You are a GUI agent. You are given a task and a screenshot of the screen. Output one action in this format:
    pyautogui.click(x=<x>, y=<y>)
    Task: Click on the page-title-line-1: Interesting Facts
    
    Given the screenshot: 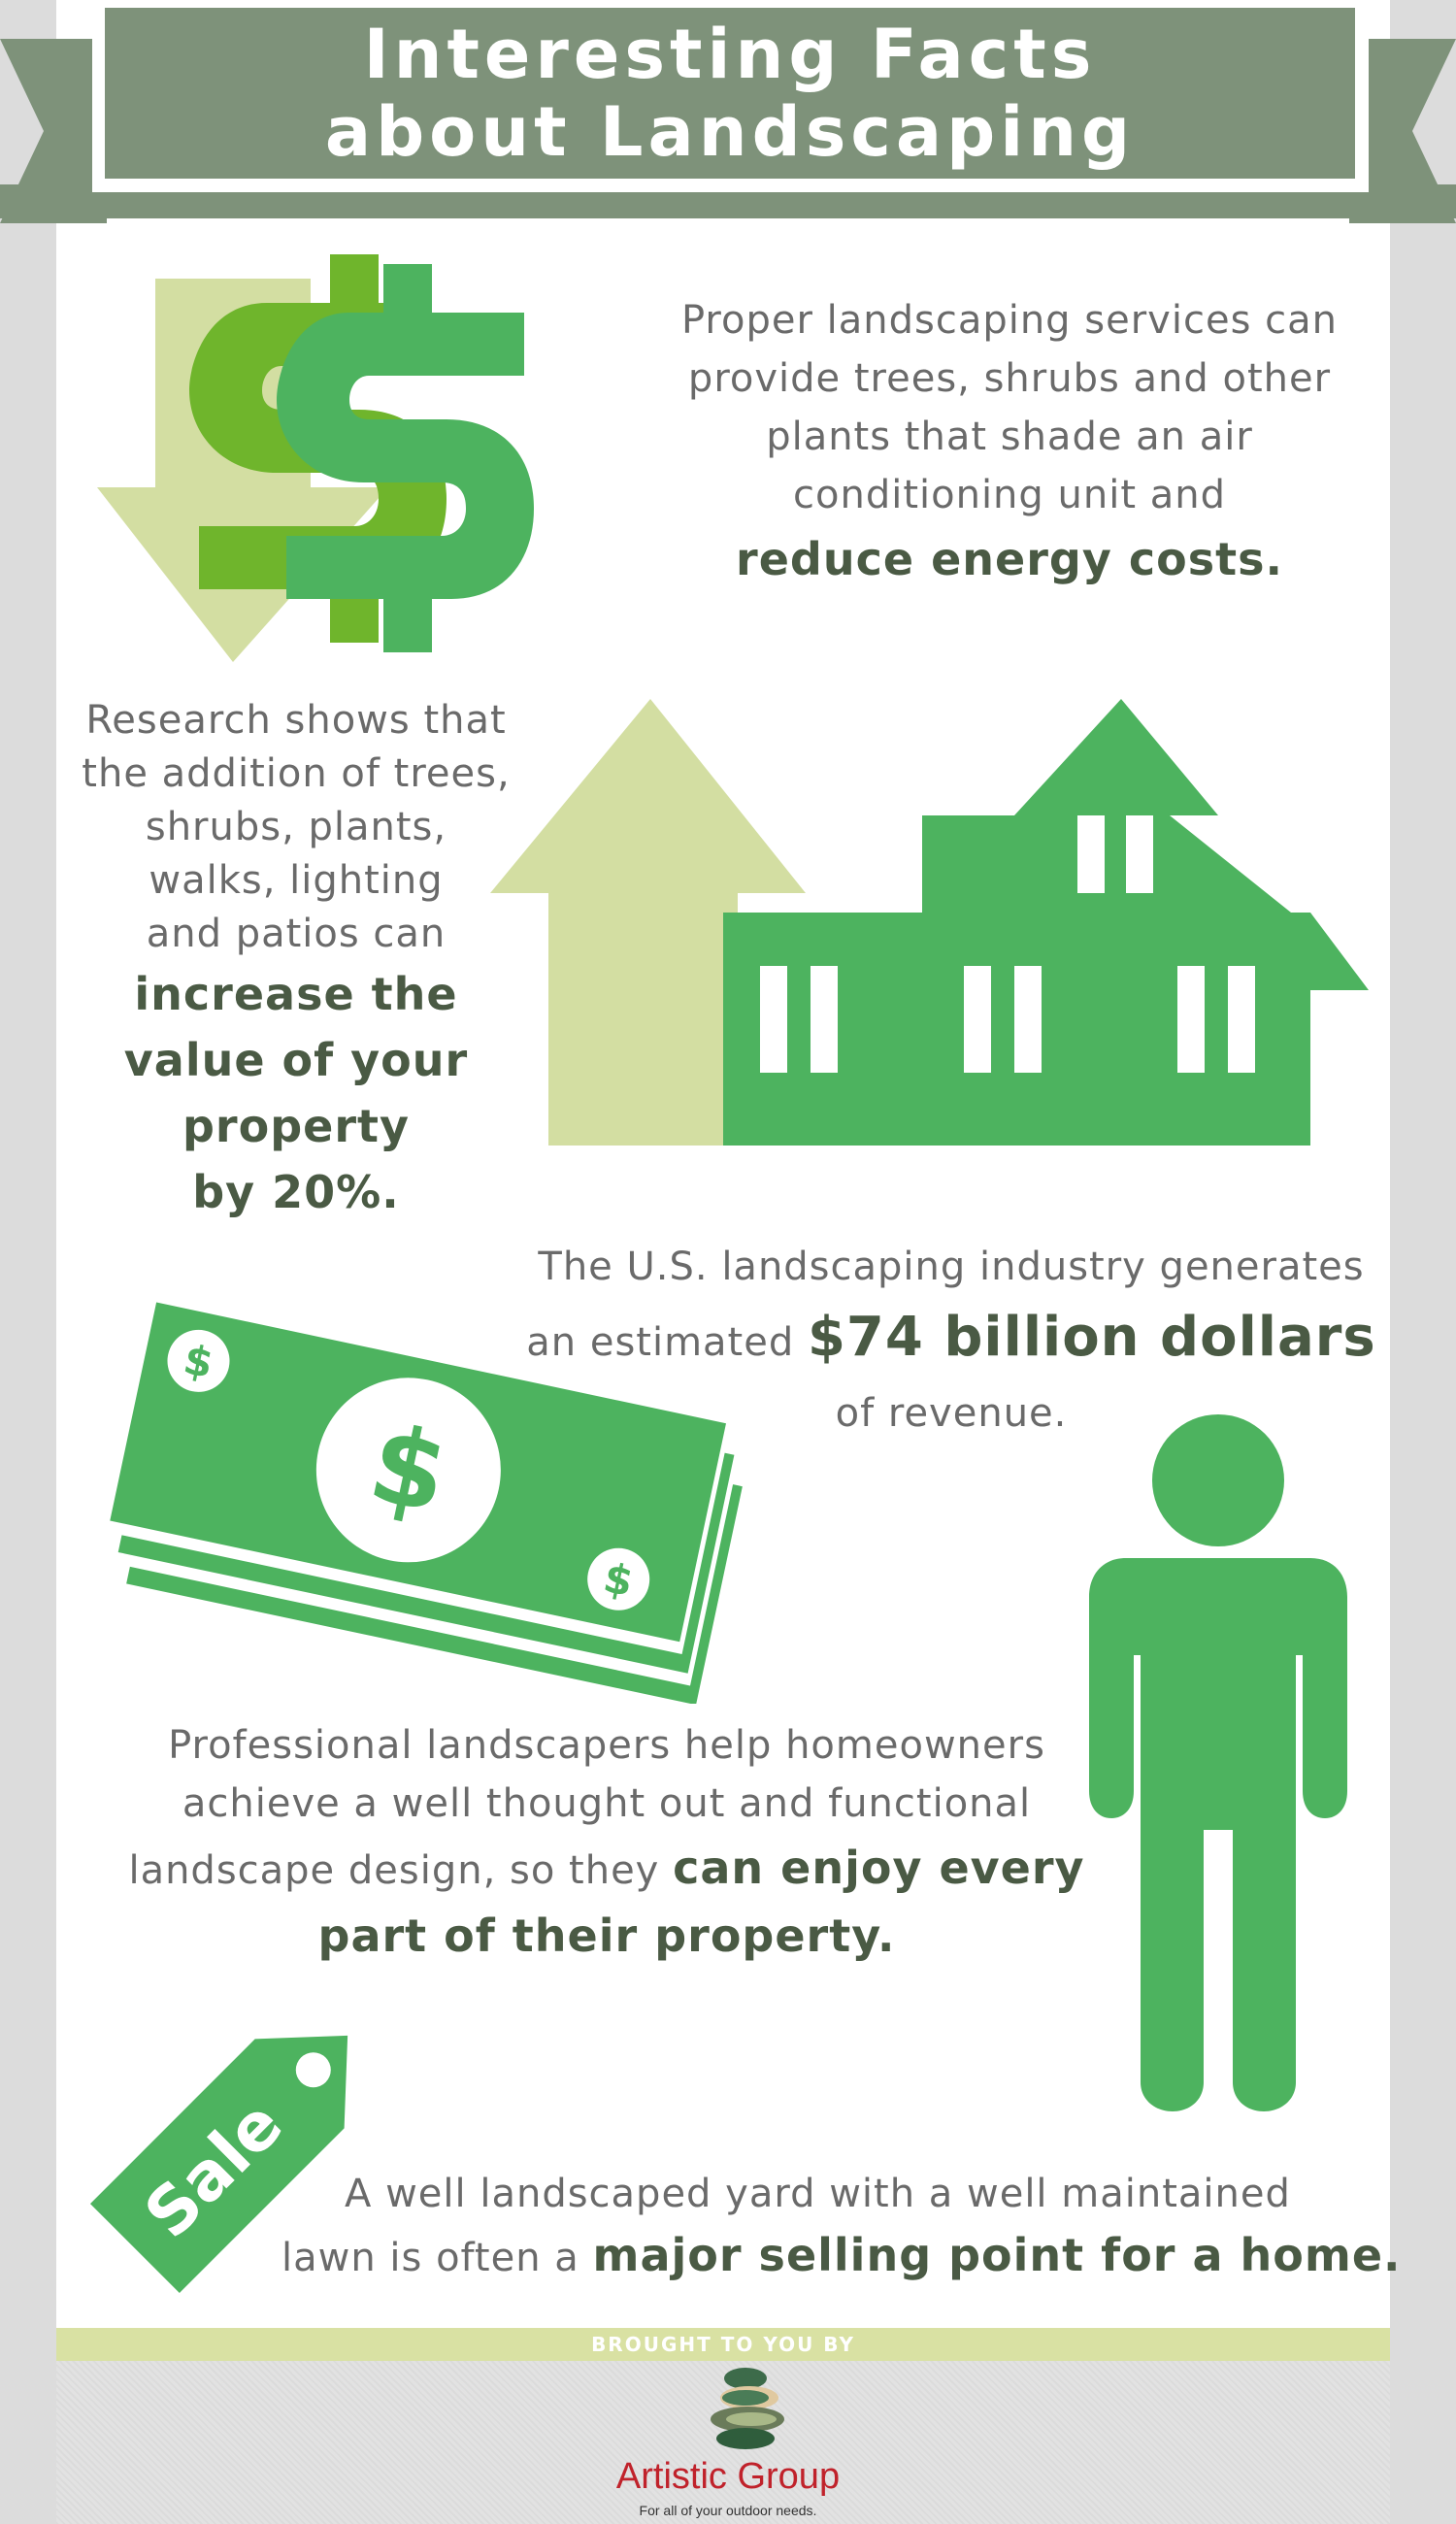 What is the action you would take?
    pyautogui.click(x=730, y=54)
    